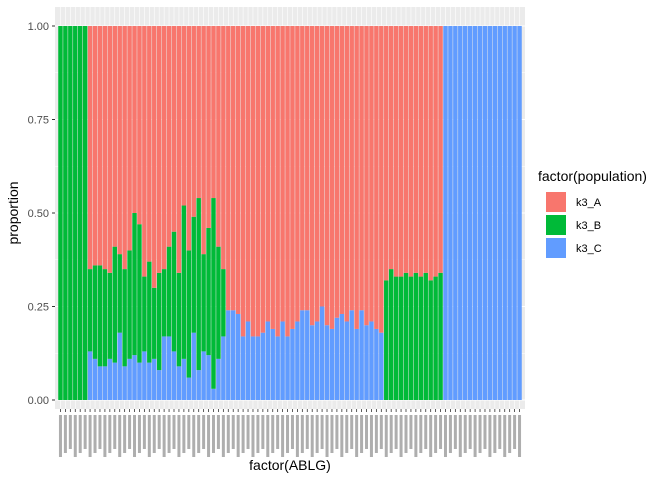 The image size is (672, 480). What do you see at coordinates (592, 176) in the screenshot?
I see `legend-title: factor(population)` at bounding box center [592, 176].